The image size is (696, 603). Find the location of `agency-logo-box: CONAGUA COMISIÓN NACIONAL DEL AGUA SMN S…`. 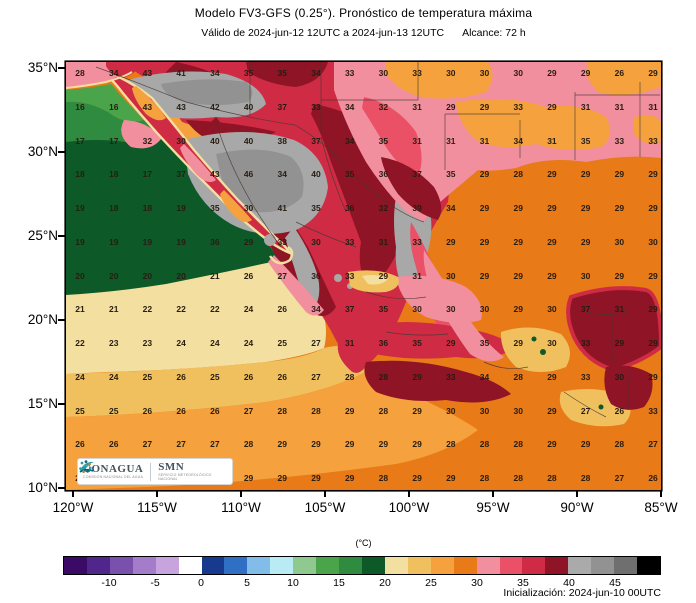

agency-logo-box: CONAGUA COMISIÓN NACIONAL DEL AGUA SMN S… is located at coordinates (155, 471).